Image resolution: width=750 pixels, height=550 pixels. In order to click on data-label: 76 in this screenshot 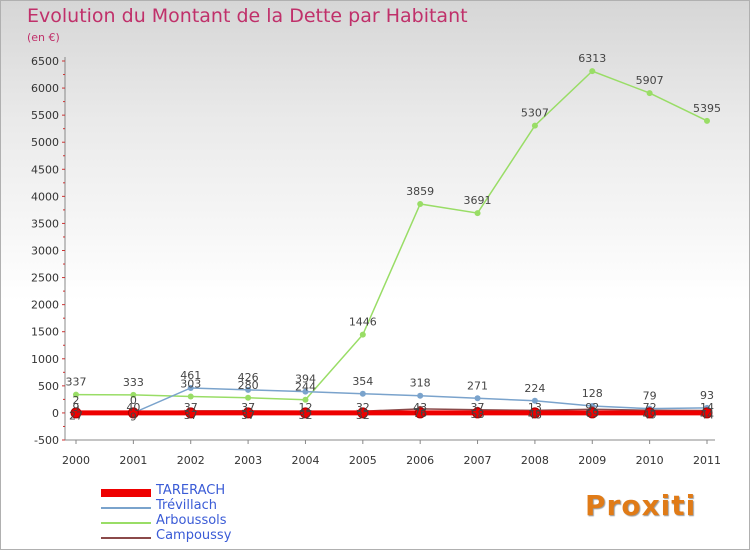, I will do `click(420, 413)`.